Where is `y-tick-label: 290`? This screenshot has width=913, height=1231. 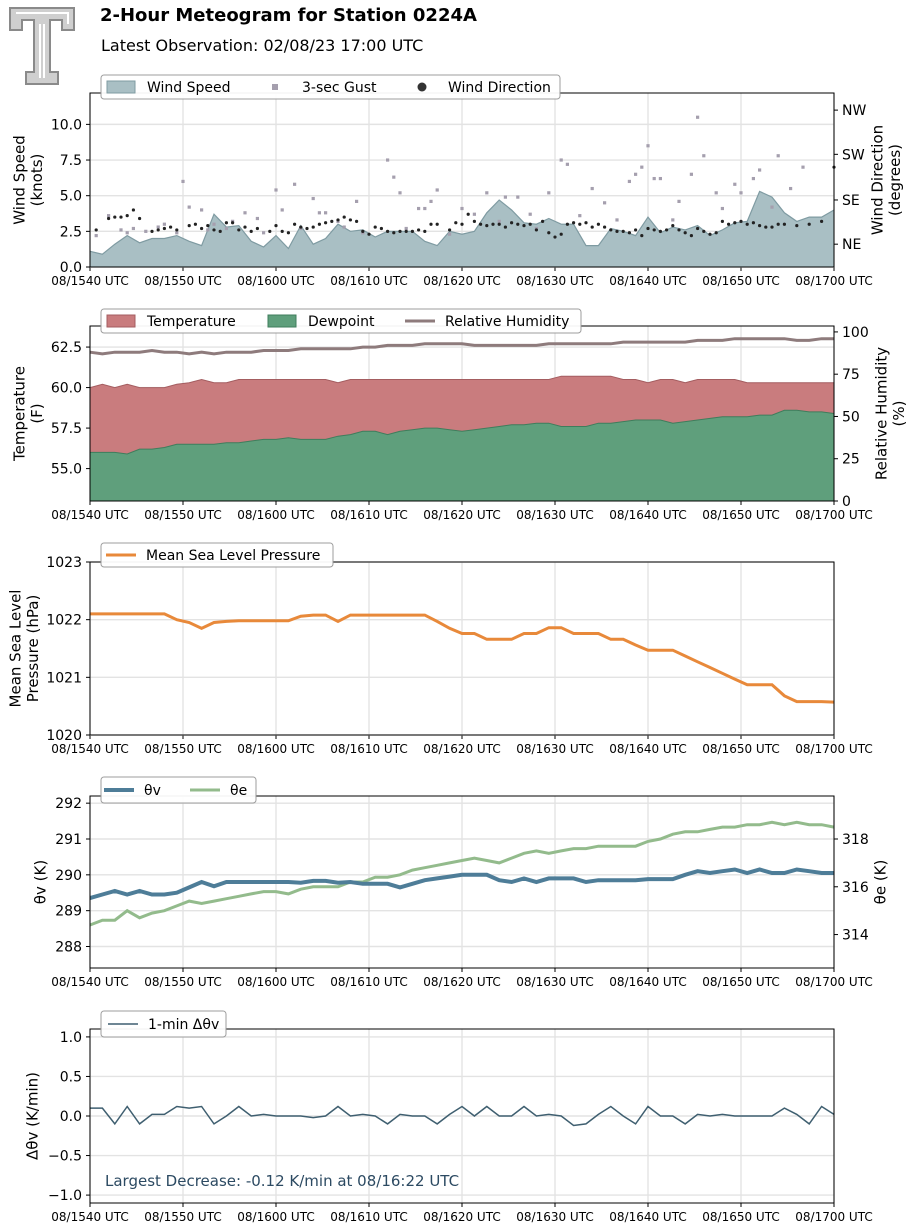
y-tick-label: 290 is located at coordinates (68, 876).